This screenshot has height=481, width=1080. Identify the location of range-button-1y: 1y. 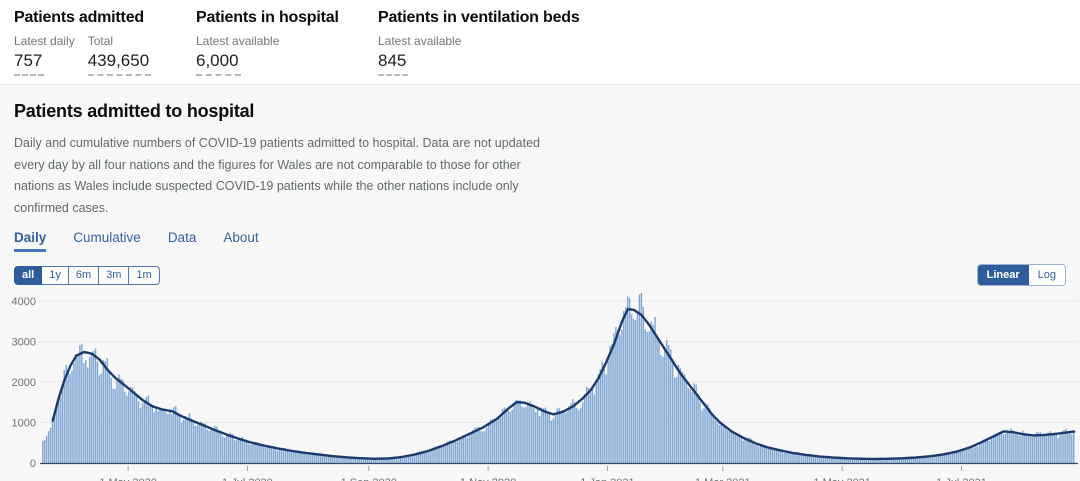
(55, 275).